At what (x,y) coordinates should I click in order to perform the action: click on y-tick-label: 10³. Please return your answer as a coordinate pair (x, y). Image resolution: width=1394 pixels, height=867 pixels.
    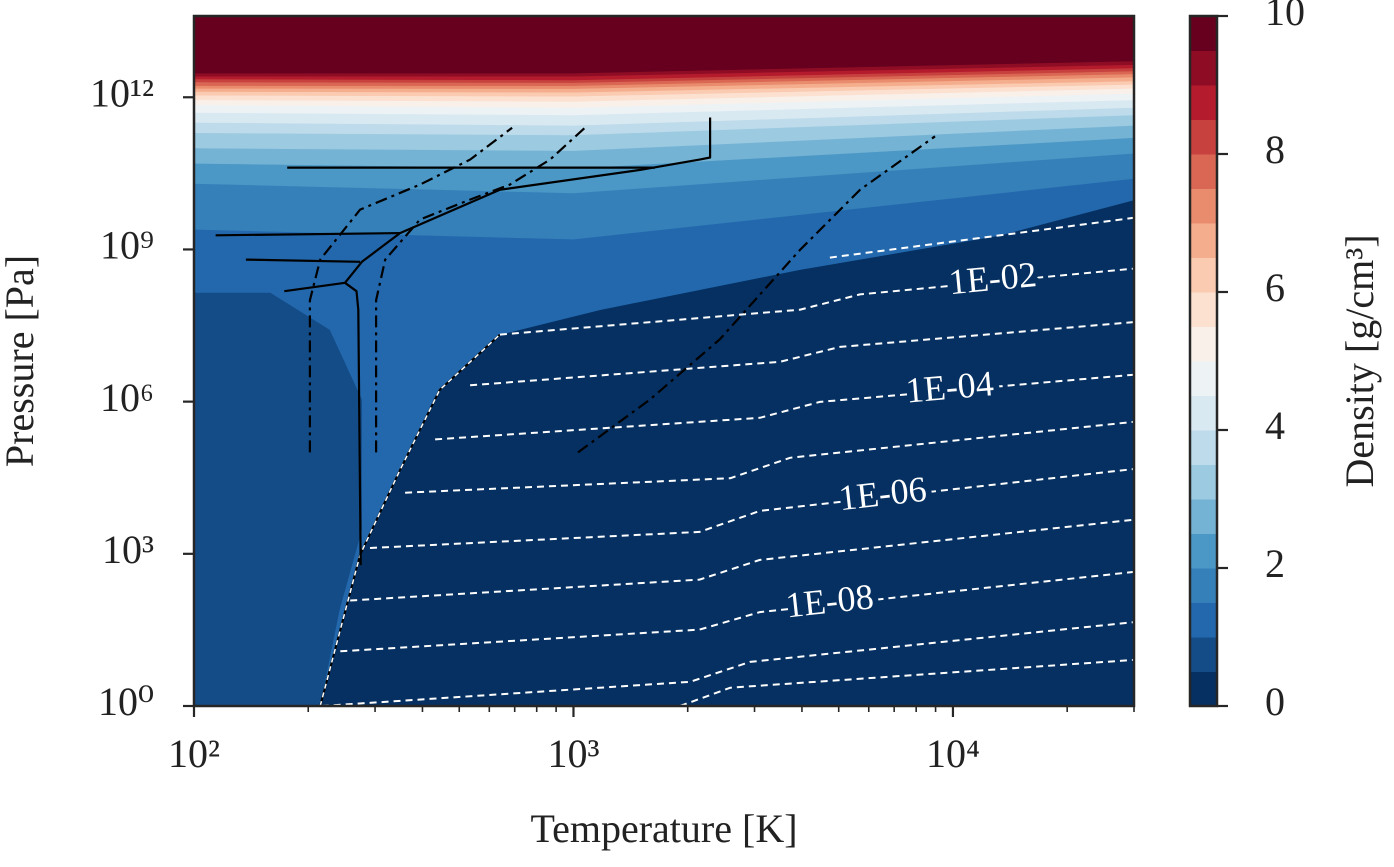
    Looking at the image, I should click on (128, 549).